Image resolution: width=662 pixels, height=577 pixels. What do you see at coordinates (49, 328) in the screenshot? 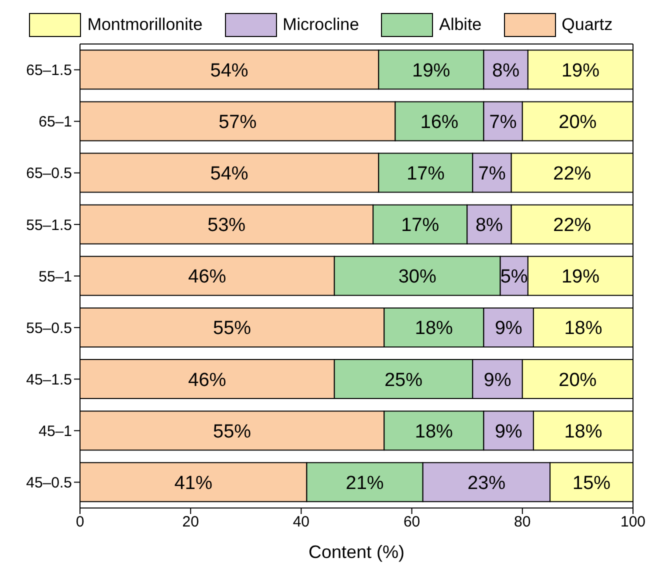
I see `y-tick-label: 55–0.5` at bounding box center [49, 328].